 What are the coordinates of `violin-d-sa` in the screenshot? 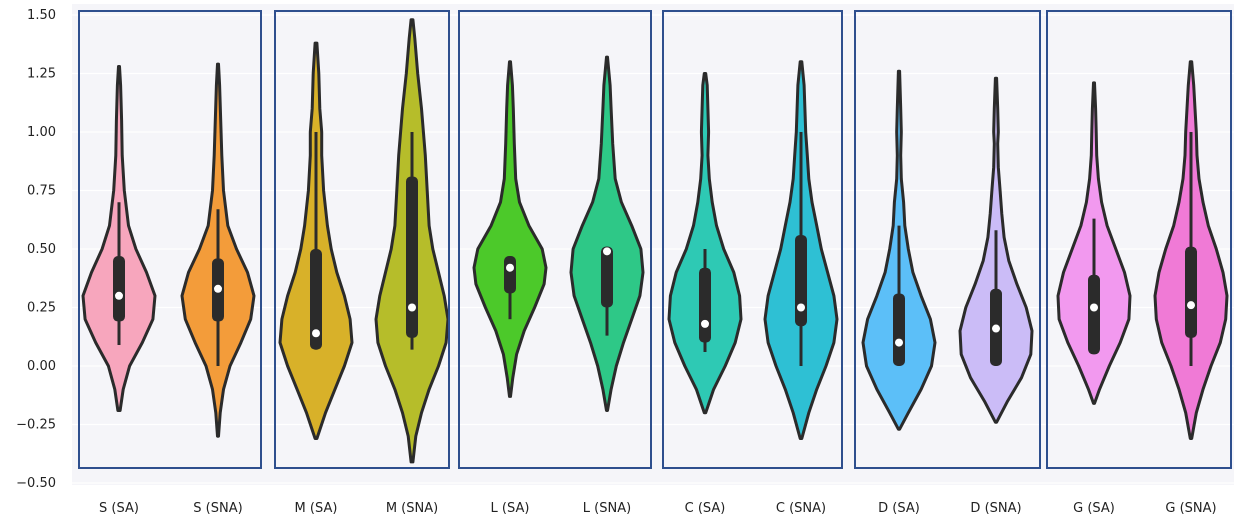 It's located at (899, 250).